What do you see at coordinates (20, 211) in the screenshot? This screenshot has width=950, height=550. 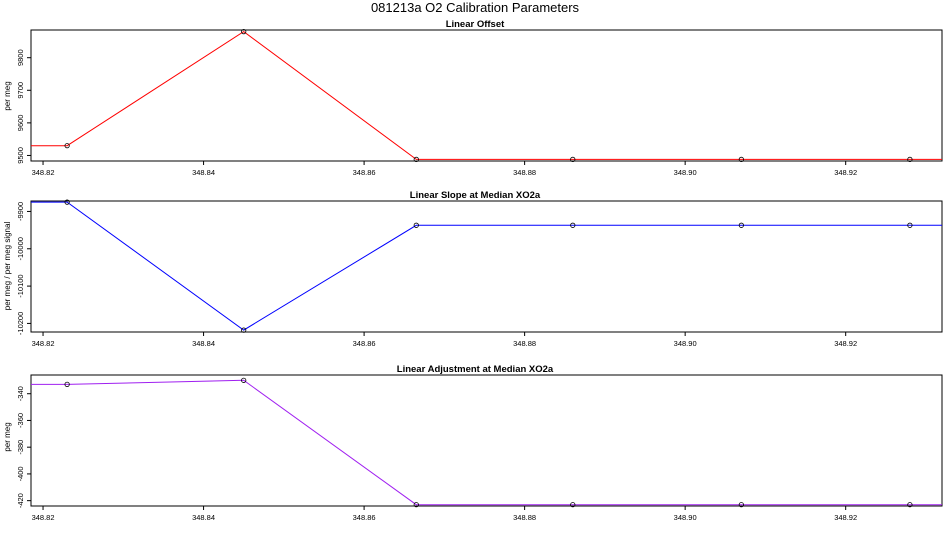 I see `y-tick-label: -9900` at bounding box center [20, 211].